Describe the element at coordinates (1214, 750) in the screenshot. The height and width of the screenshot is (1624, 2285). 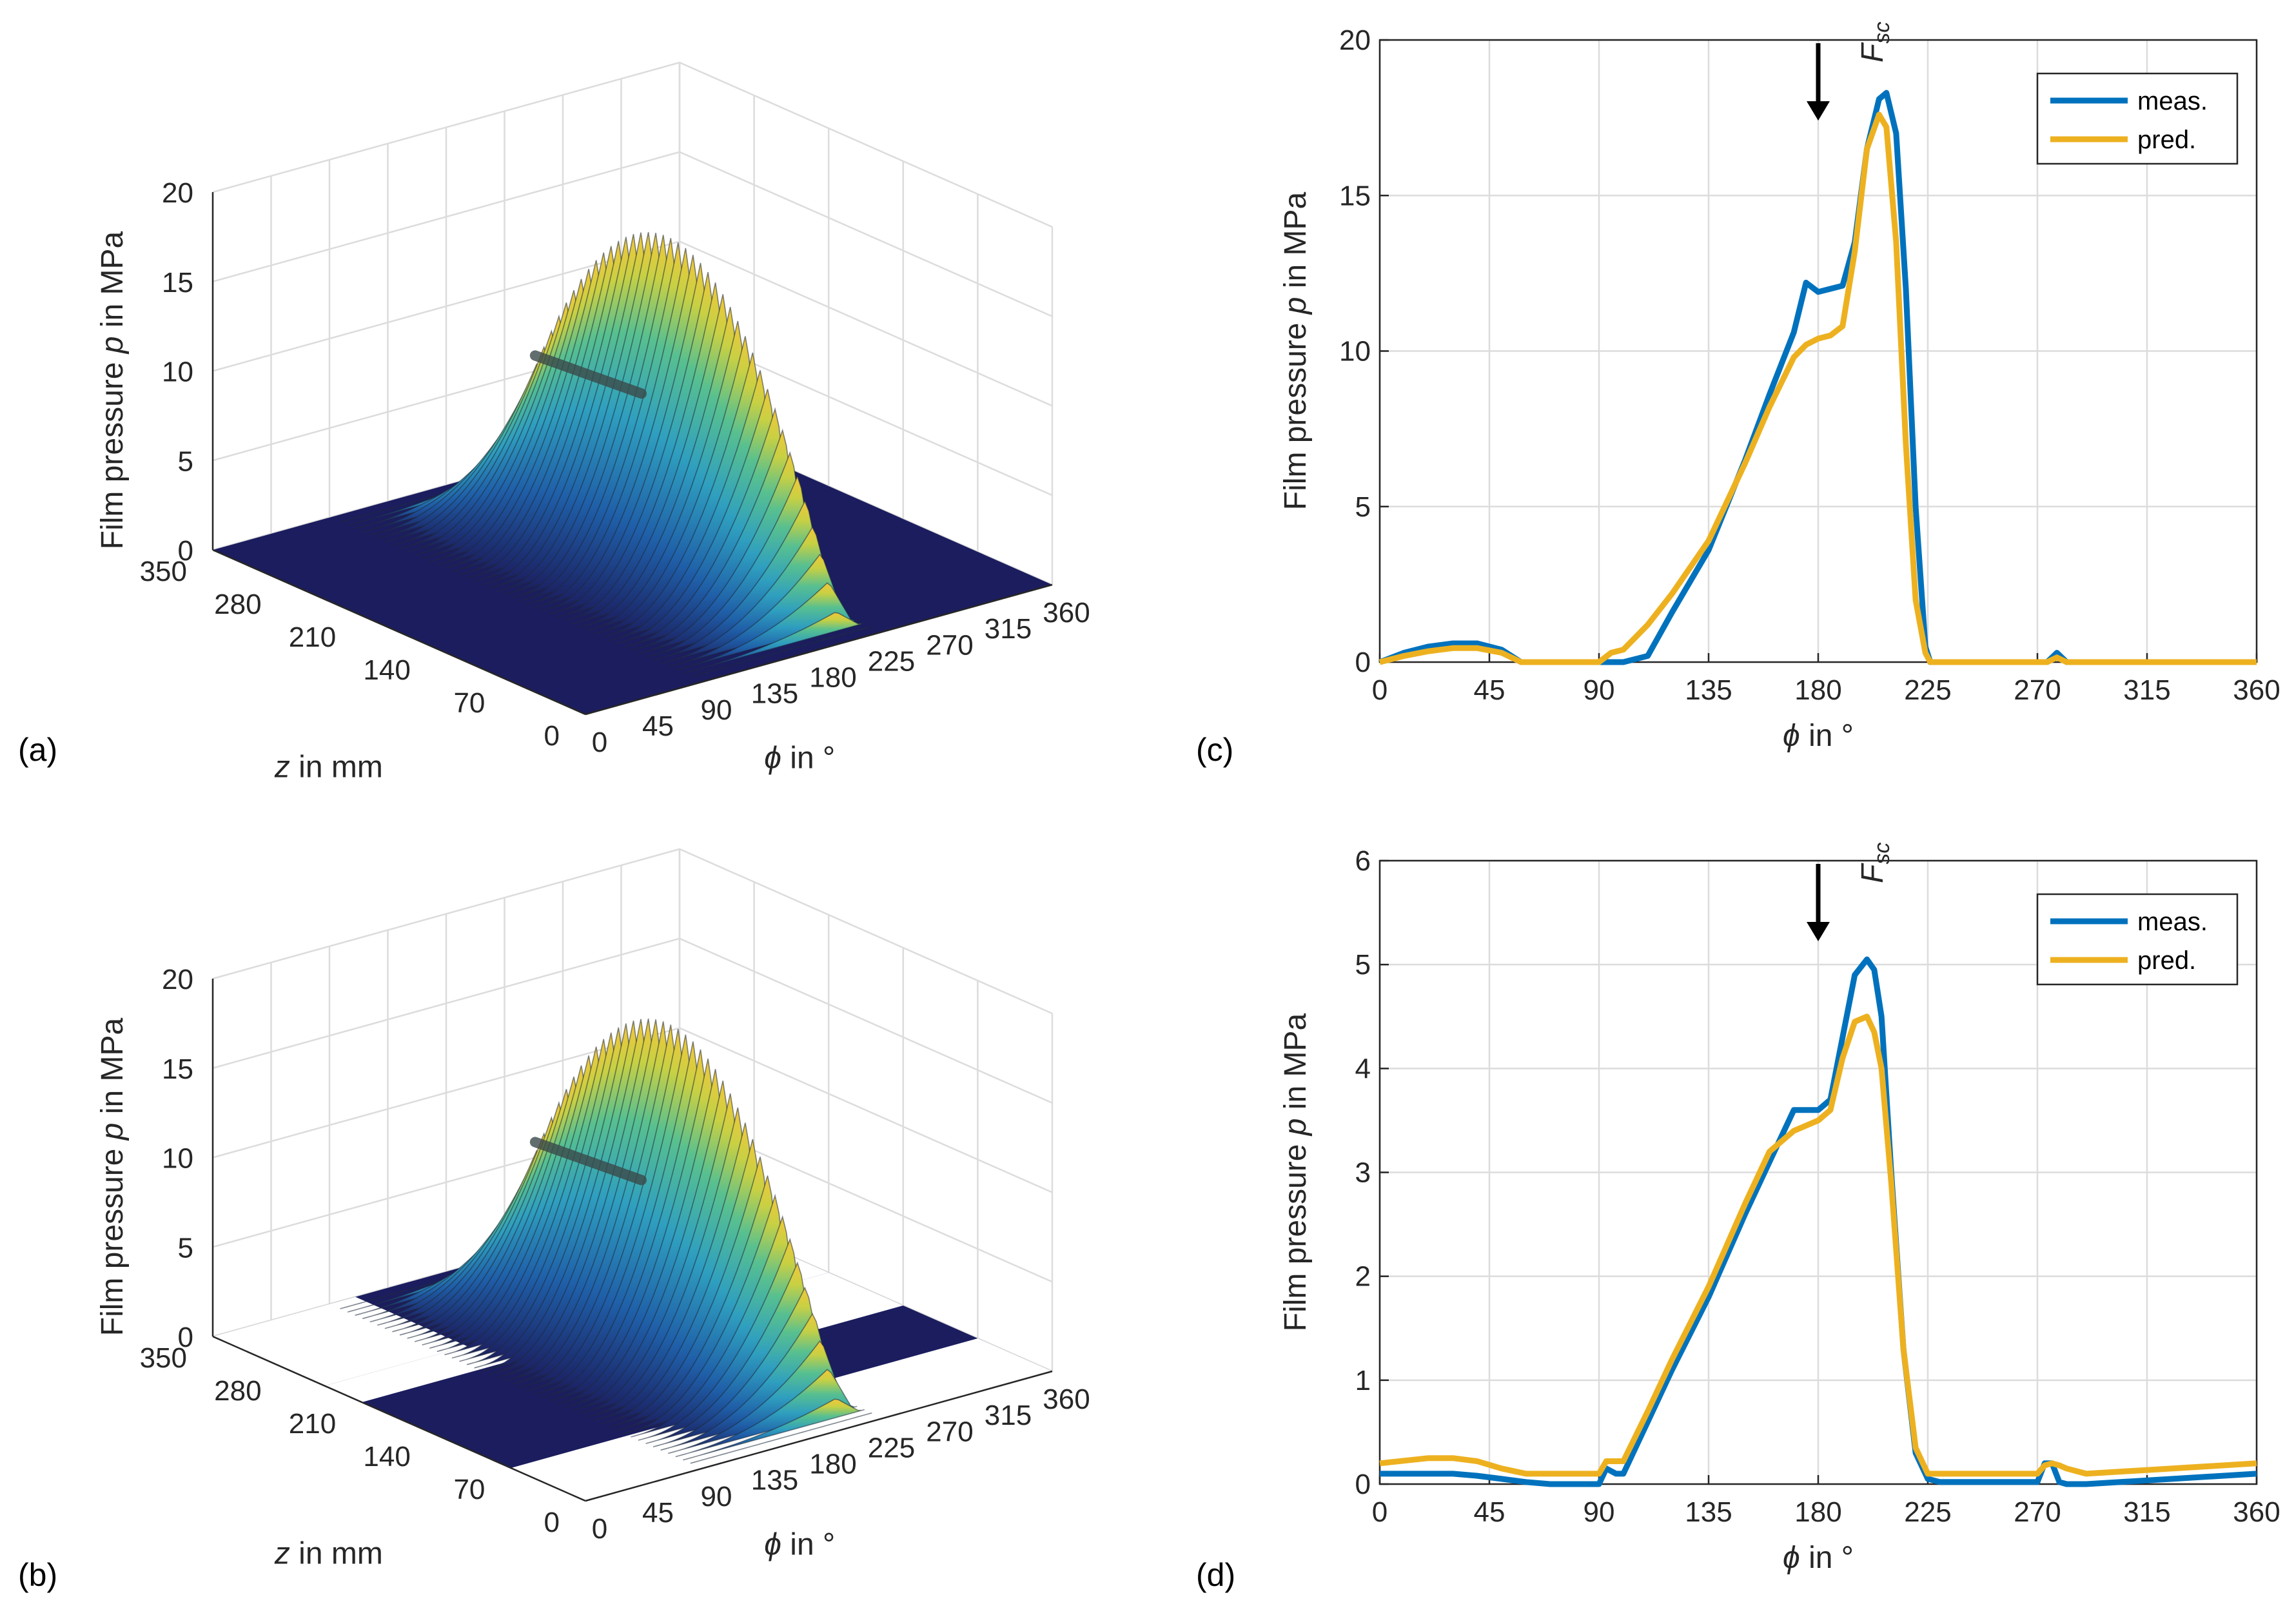
I see `panel-label-c: (c)` at that location.